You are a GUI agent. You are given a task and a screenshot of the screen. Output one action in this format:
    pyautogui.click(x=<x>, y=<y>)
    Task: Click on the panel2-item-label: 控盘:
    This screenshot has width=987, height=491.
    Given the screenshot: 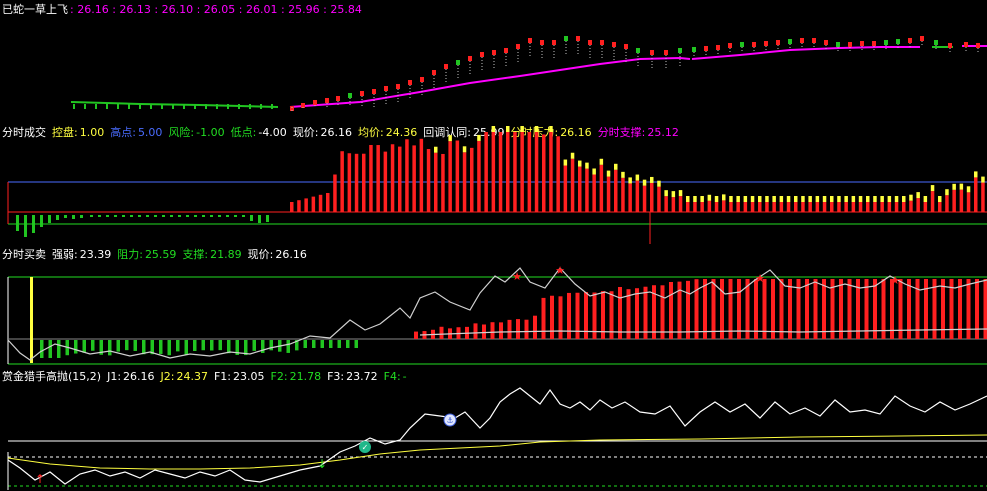 What is the action you would take?
    pyautogui.click(x=65, y=132)
    